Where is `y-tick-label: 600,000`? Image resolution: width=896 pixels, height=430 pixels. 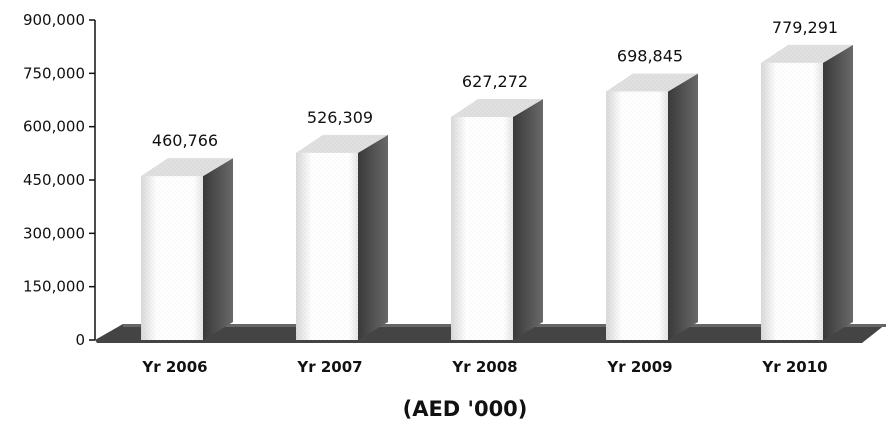
y-tick-label: 600,000 is located at coordinates (54, 127).